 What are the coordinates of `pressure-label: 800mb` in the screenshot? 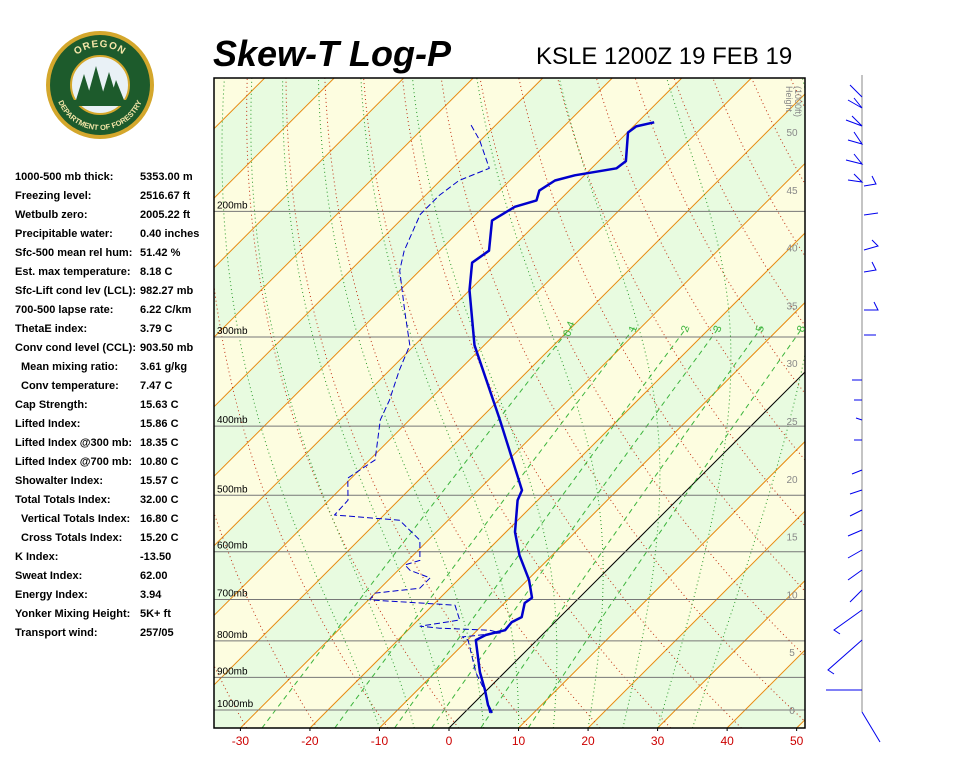 It's located at (232, 635).